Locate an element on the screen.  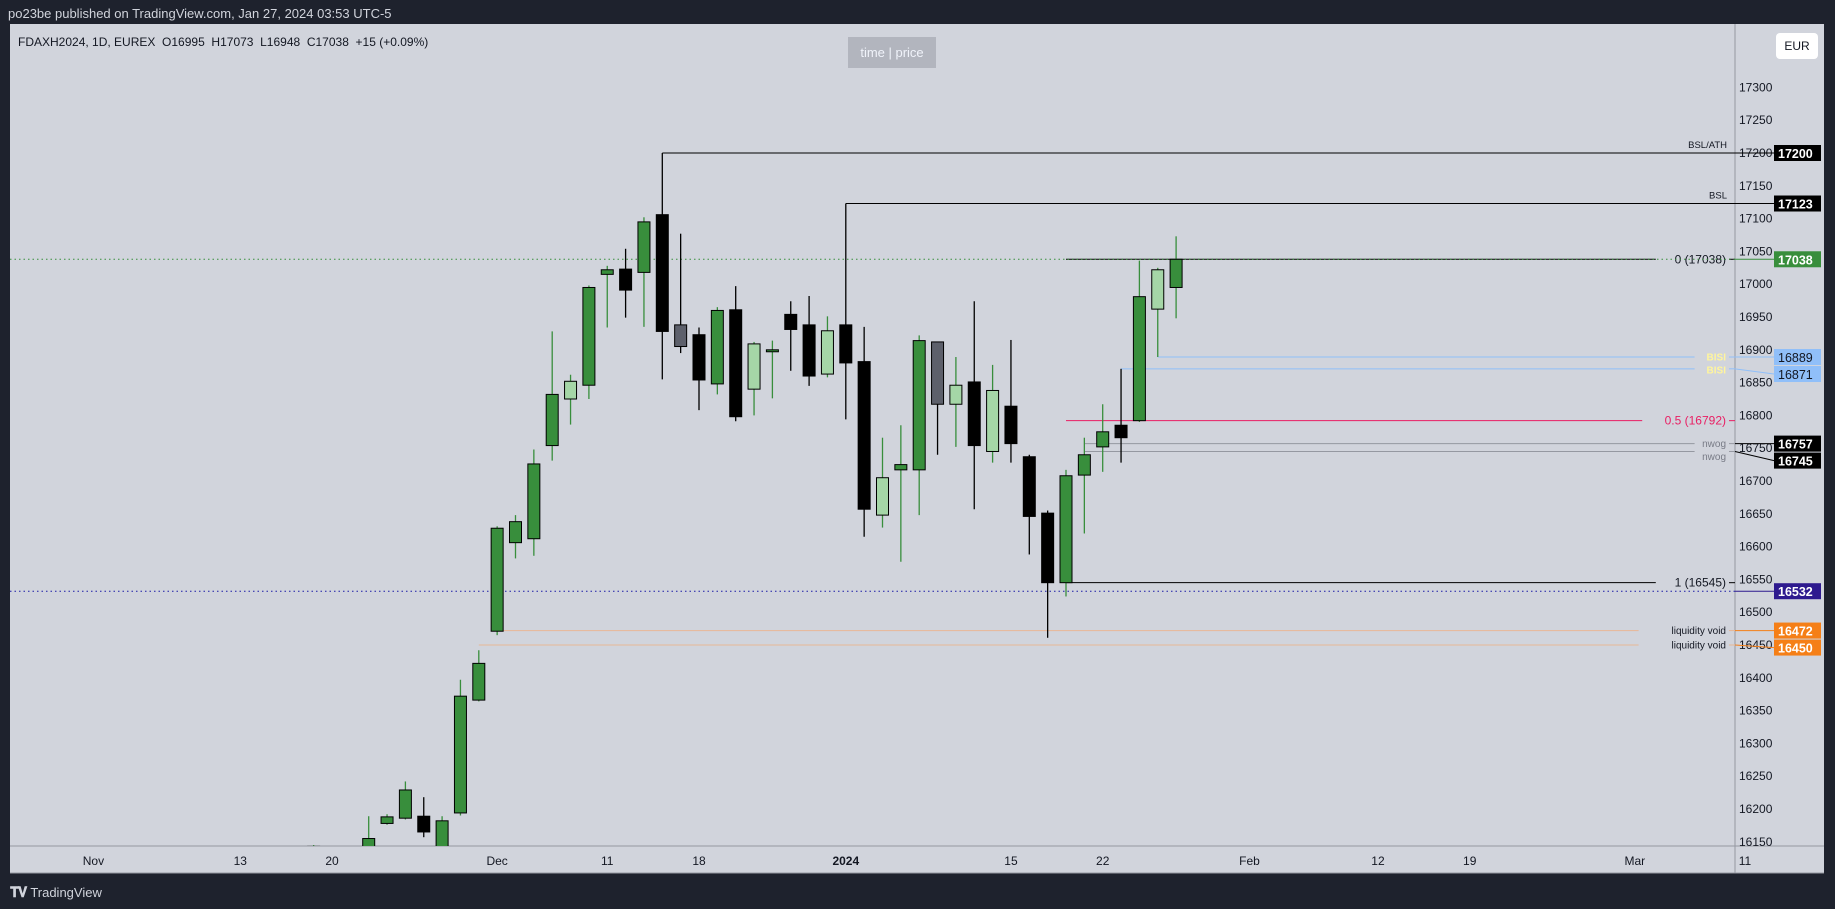
y-tick-label: 16300 is located at coordinates (1756, 743).